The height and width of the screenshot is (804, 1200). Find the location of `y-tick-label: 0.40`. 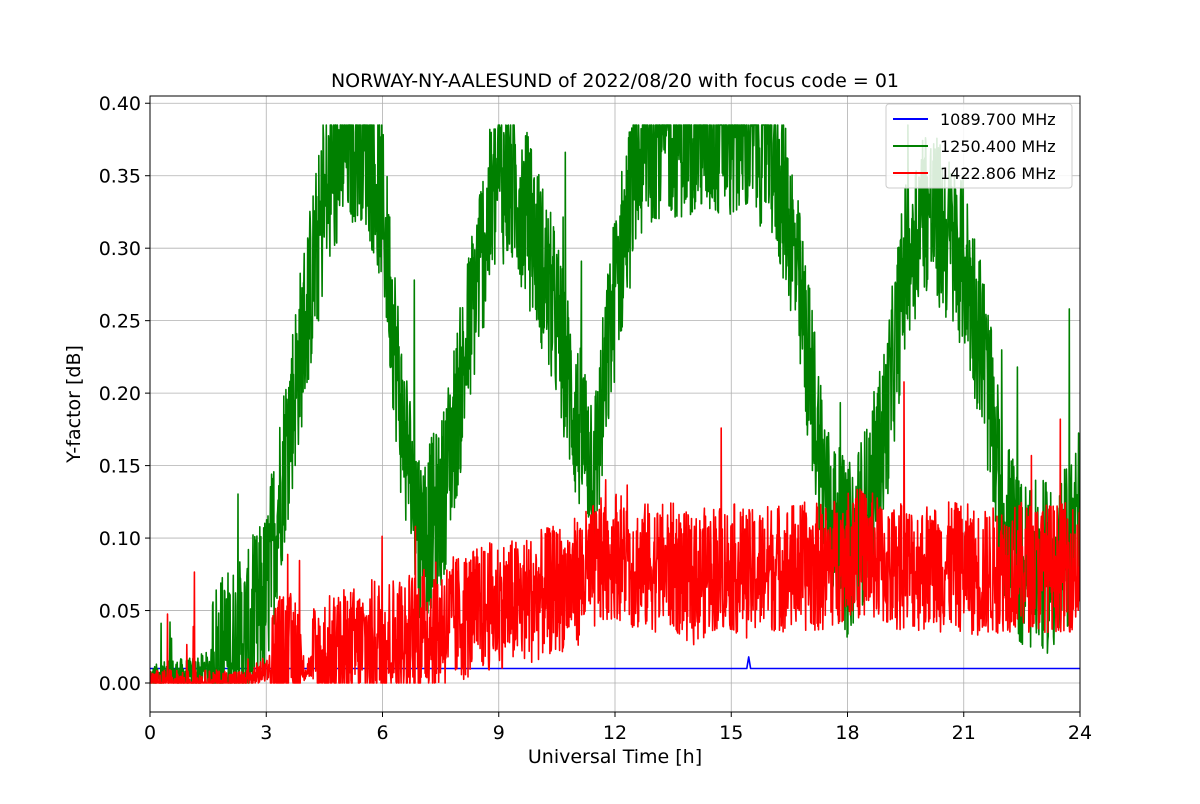

y-tick-label: 0.40 is located at coordinates (120, 104).